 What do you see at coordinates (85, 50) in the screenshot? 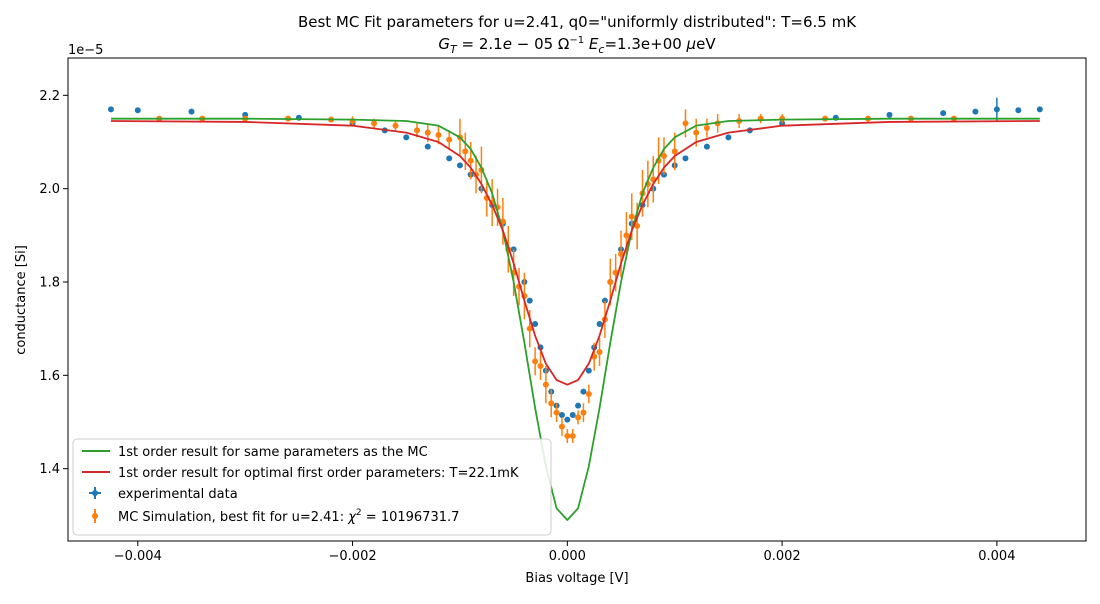
I see `y-offset-text: 1e−5` at bounding box center [85, 50].